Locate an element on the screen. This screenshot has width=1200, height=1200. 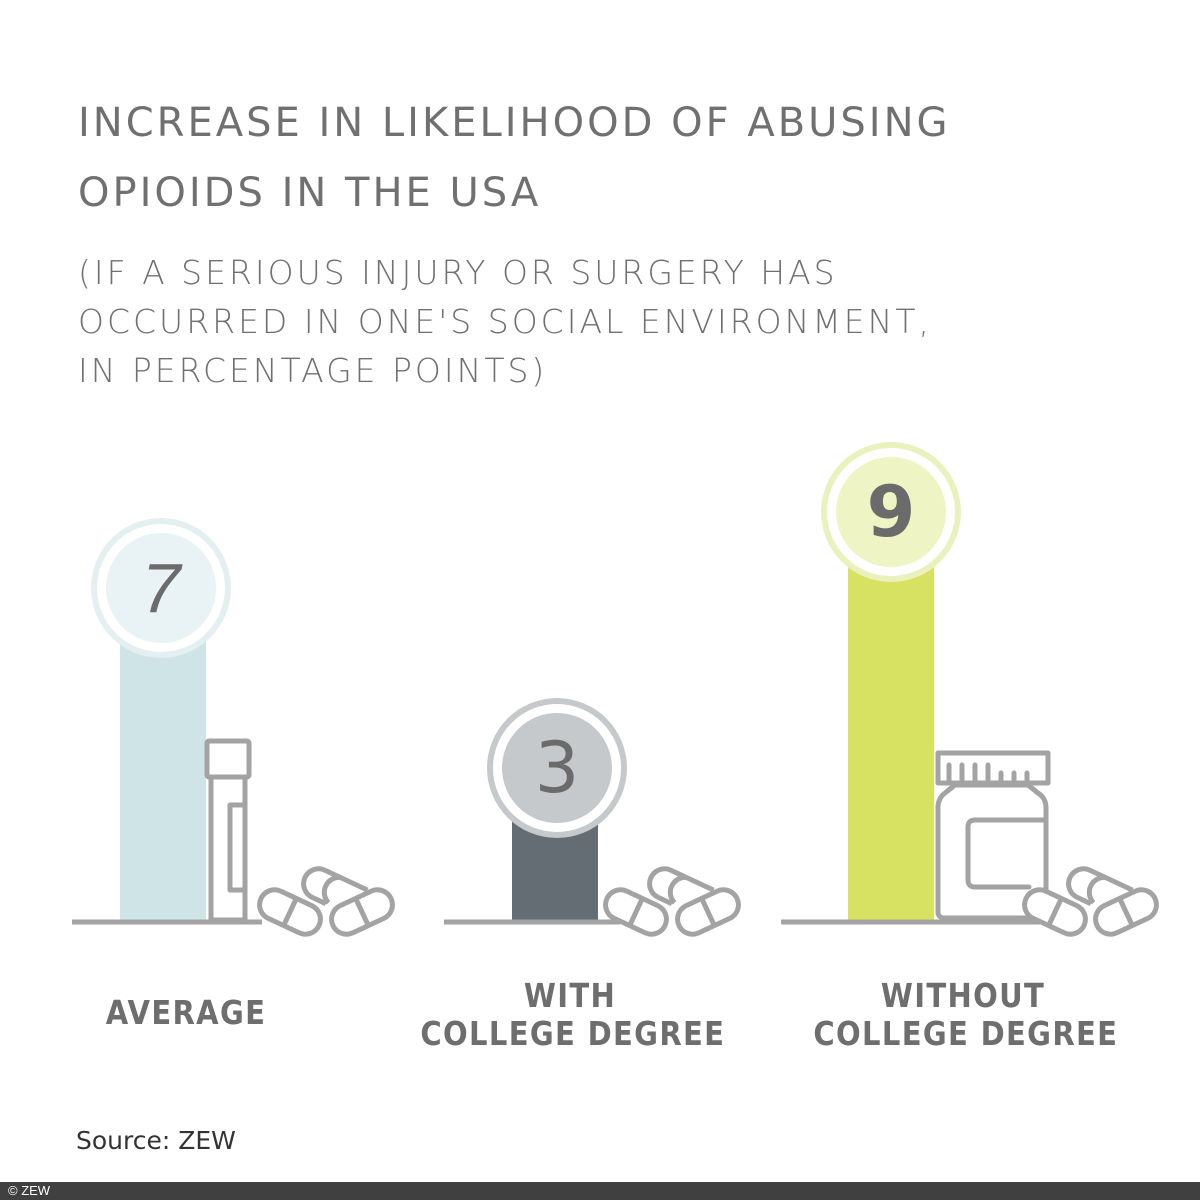
category-label-average-line-1: AVERAGE is located at coordinates (186, 1012).